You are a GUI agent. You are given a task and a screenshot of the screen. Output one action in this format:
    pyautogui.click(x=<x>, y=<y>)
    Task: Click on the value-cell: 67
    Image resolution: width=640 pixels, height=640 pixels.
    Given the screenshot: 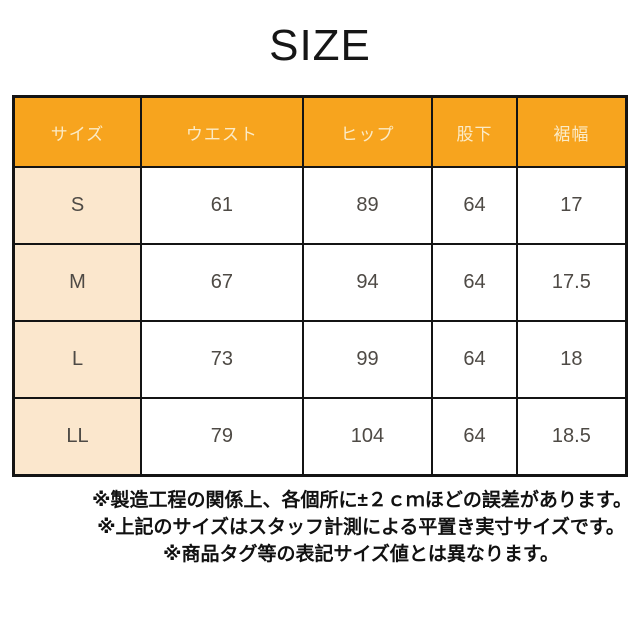 What is the action you would take?
    pyautogui.click(x=222, y=282)
    